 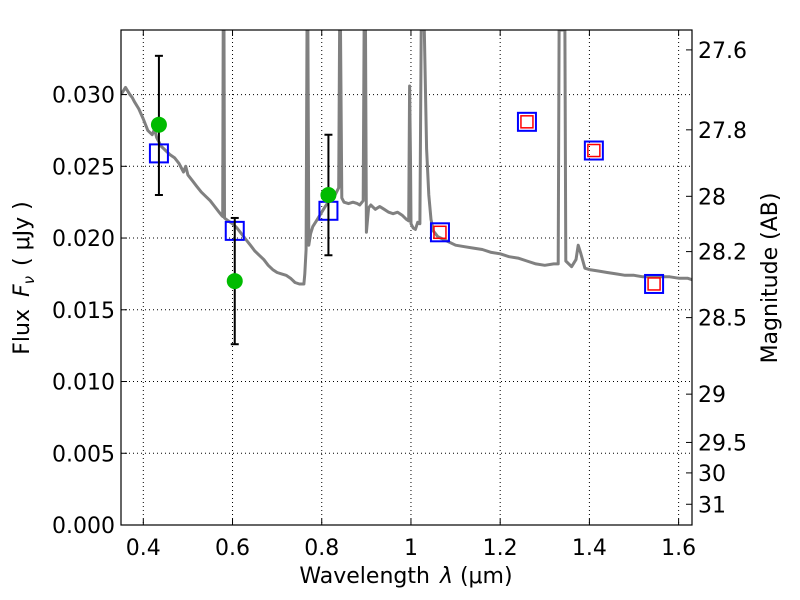 What do you see at coordinates (722, 319) in the screenshot?
I see `y-right-tick-label: 28.5` at bounding box center [722, 319].